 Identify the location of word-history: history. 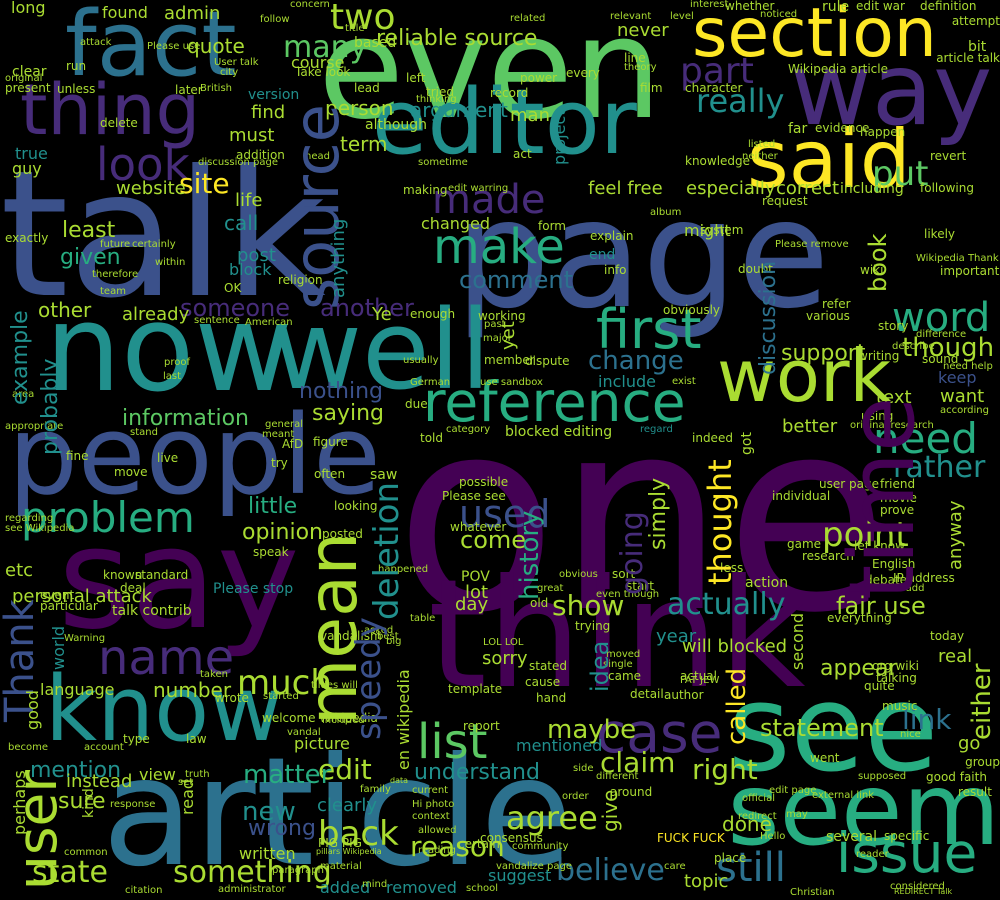
(530, 555).